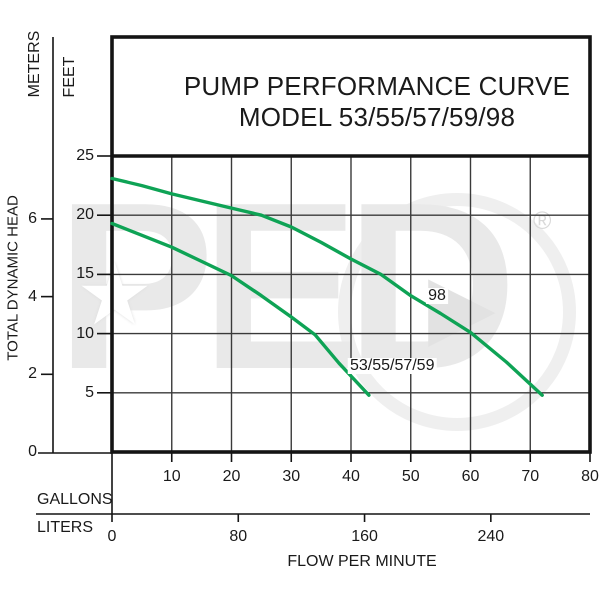 The height and width of the screenshot is (600, 600). Describe the element at coordinates (377, 117) in the screenshot. I see `chart-title-line2: MODEL 53/55/57/59/98` at that location.